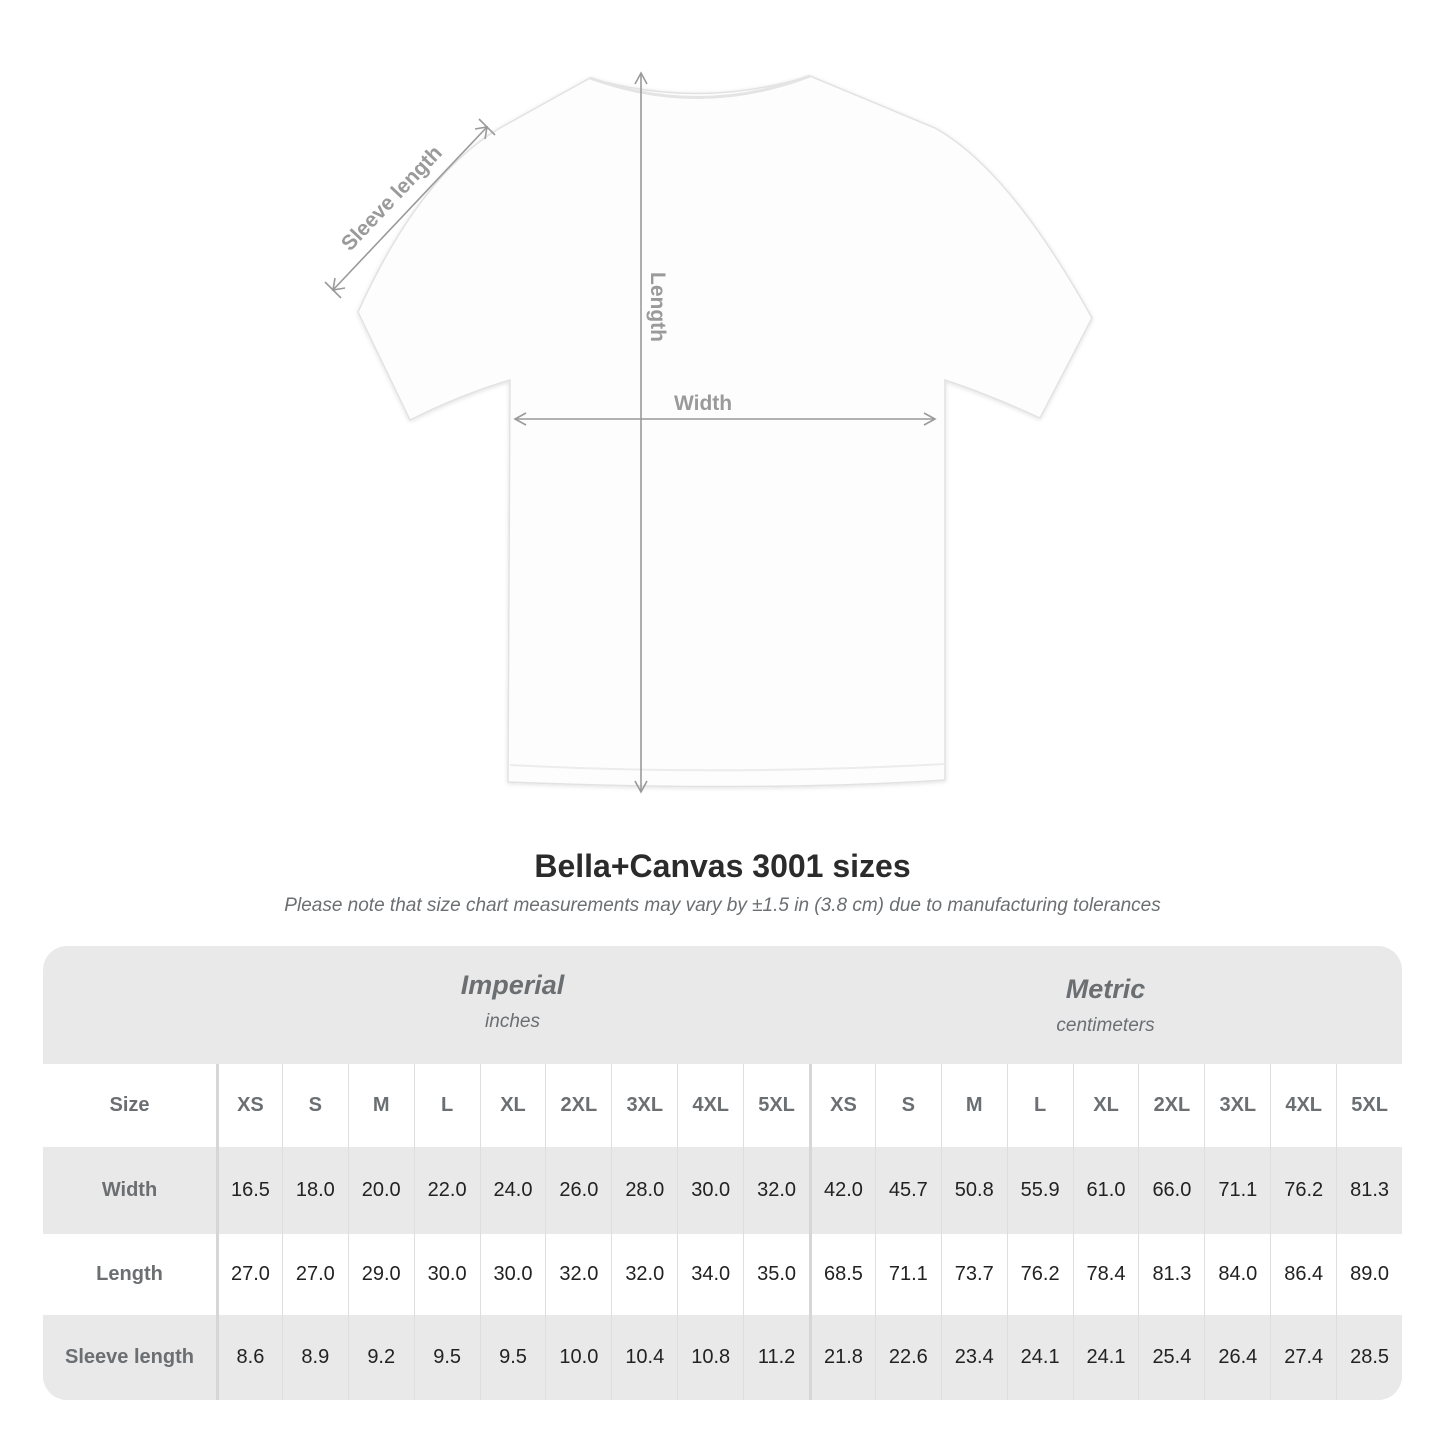  What do you see at coordinates (314, 1105) in the screenshot?
I see `size-imperial-1: S` at bounding box center [314, 1105].